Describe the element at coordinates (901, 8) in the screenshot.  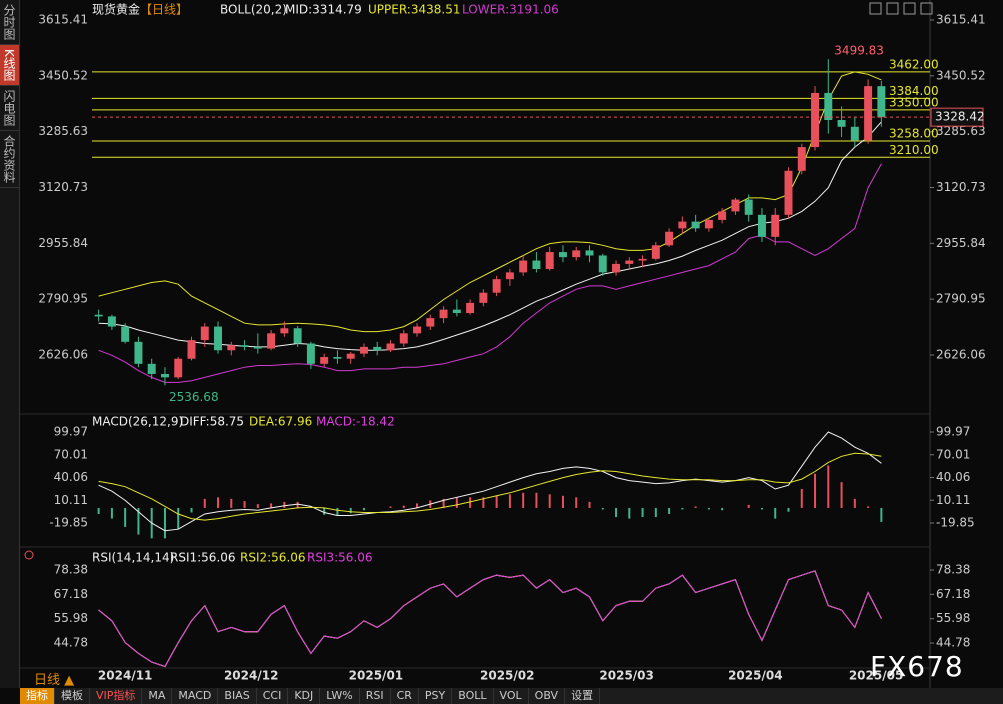
I see `toolbar-icons` at that location.